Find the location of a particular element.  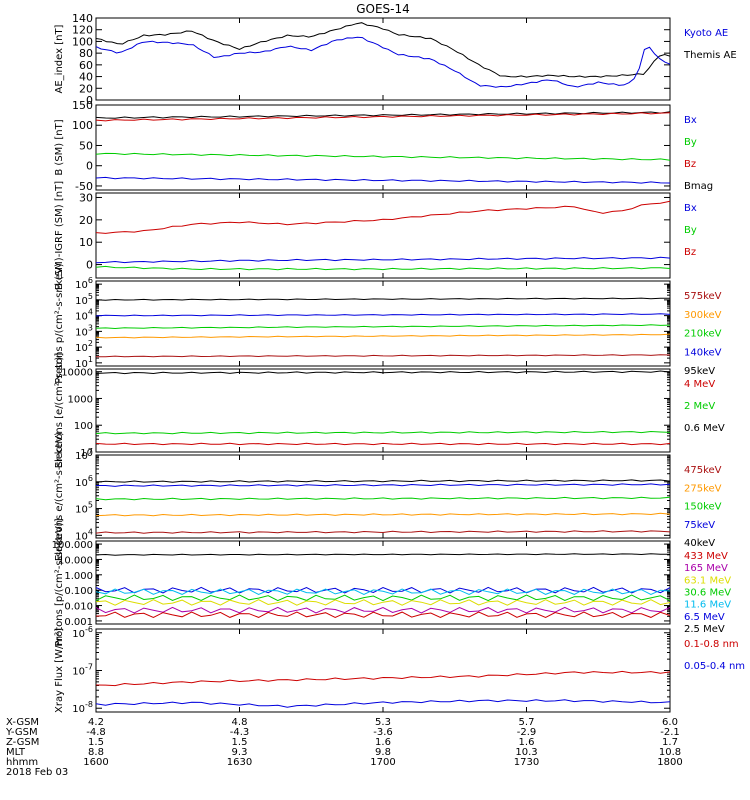

y-tick-label: 50 is located at coordinates (86, 145).